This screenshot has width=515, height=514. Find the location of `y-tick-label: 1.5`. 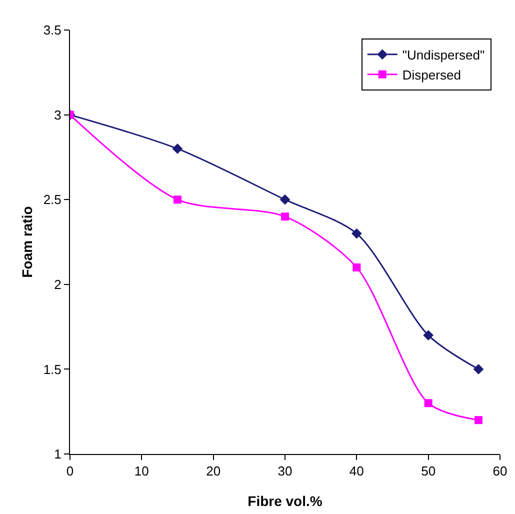

y-tick-label: 1.5 is located at coordinates (52, 369).